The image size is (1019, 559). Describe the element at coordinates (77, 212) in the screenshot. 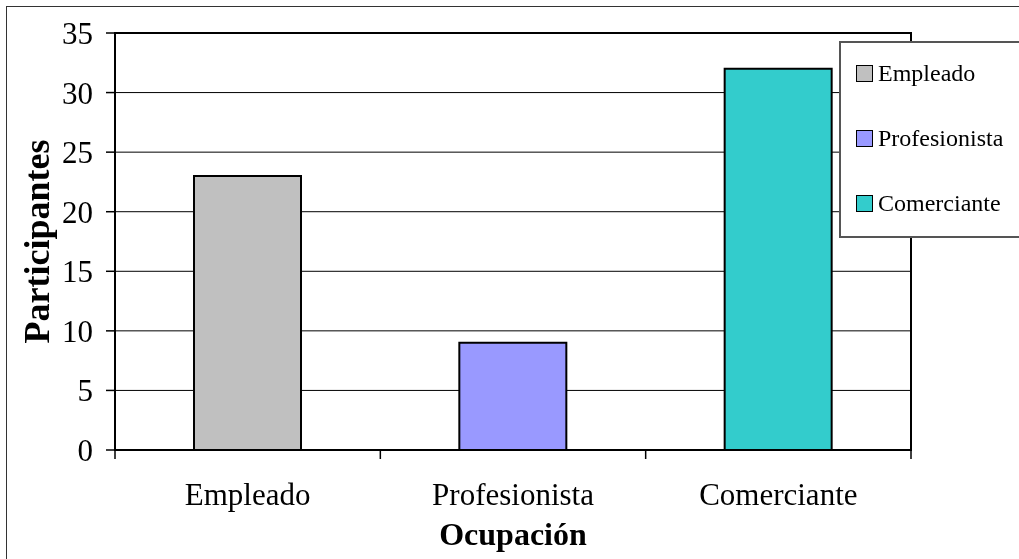

I see `y-tick-label: 20` at that location.